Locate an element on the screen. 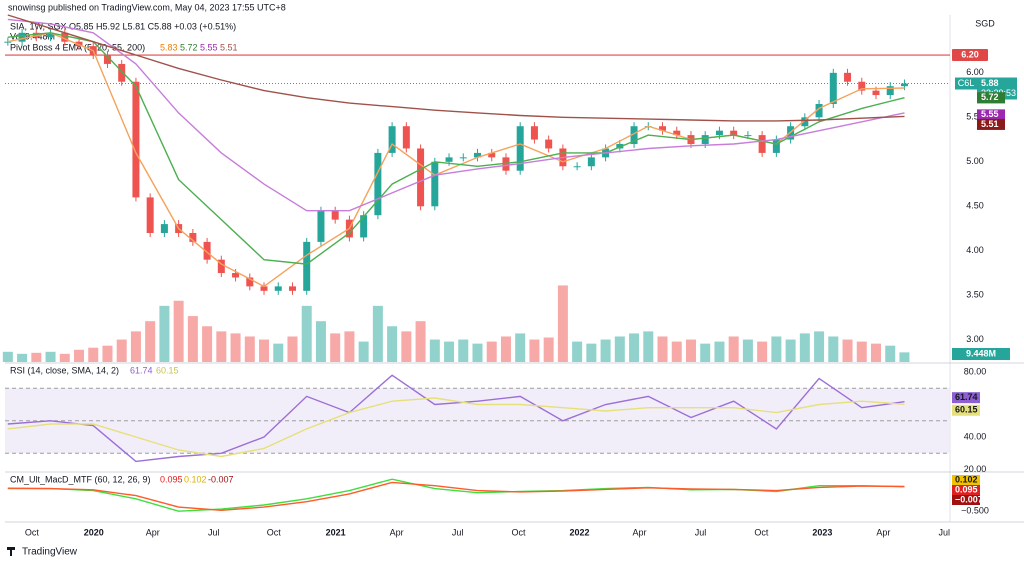 The height and width of the screenshot is (564, 1024). ticker-box is located at coordinates (966, 83).